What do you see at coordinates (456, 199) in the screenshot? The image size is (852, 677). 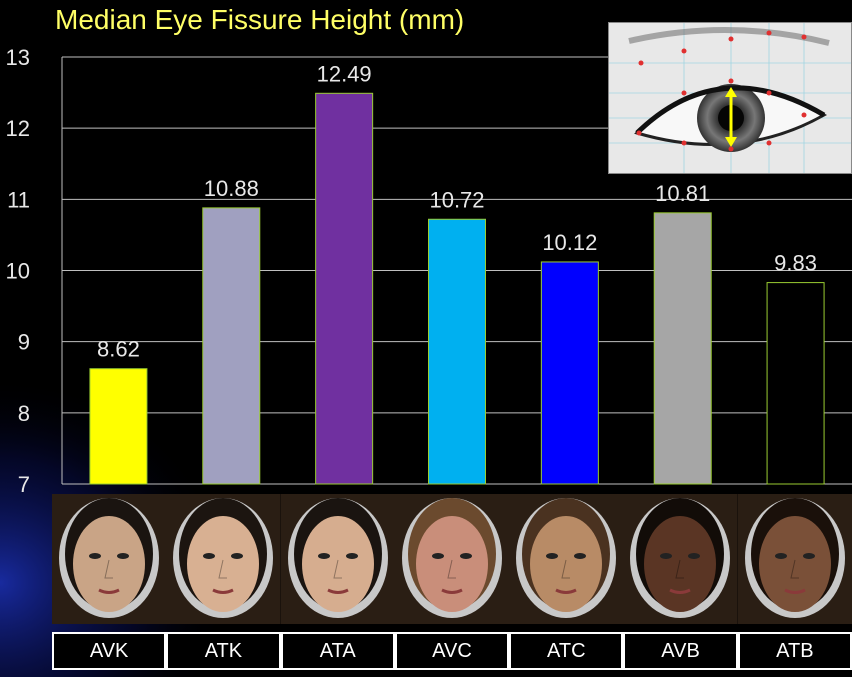 I see `data-label-avc: 10.72` at bounding box center [456, 199].